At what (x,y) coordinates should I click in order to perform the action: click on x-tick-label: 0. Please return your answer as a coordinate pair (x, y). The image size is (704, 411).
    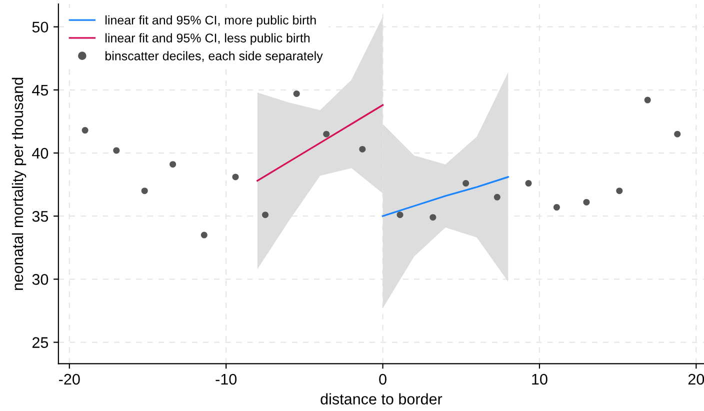
    Looking at the image, I should click on (382, 379).